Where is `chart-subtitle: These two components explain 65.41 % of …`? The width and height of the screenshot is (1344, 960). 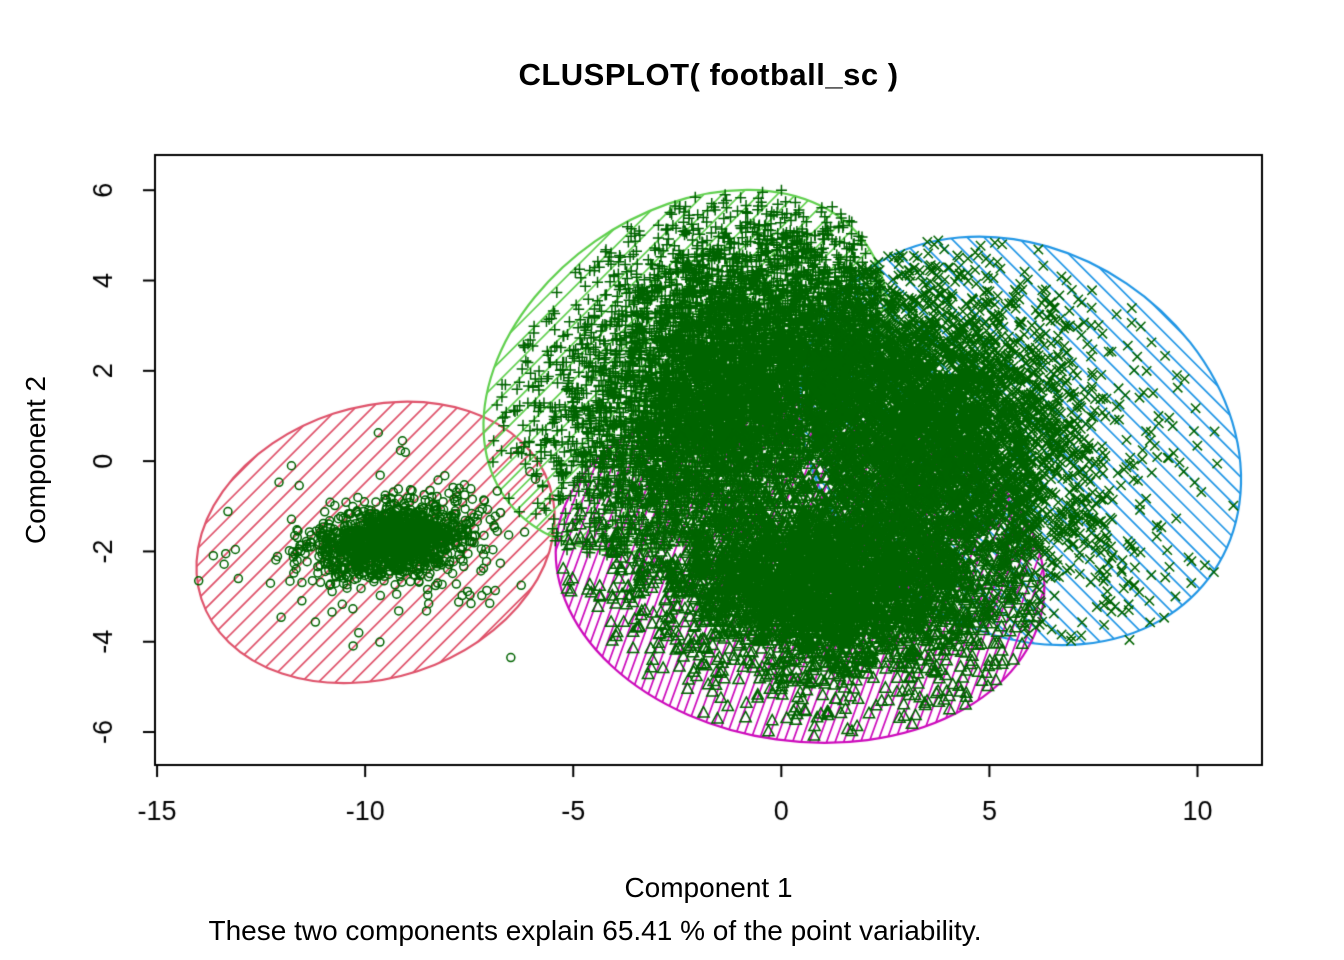
chart-subtitle: These two components explain 65.41 % of … is located at coordinates (595, 930).